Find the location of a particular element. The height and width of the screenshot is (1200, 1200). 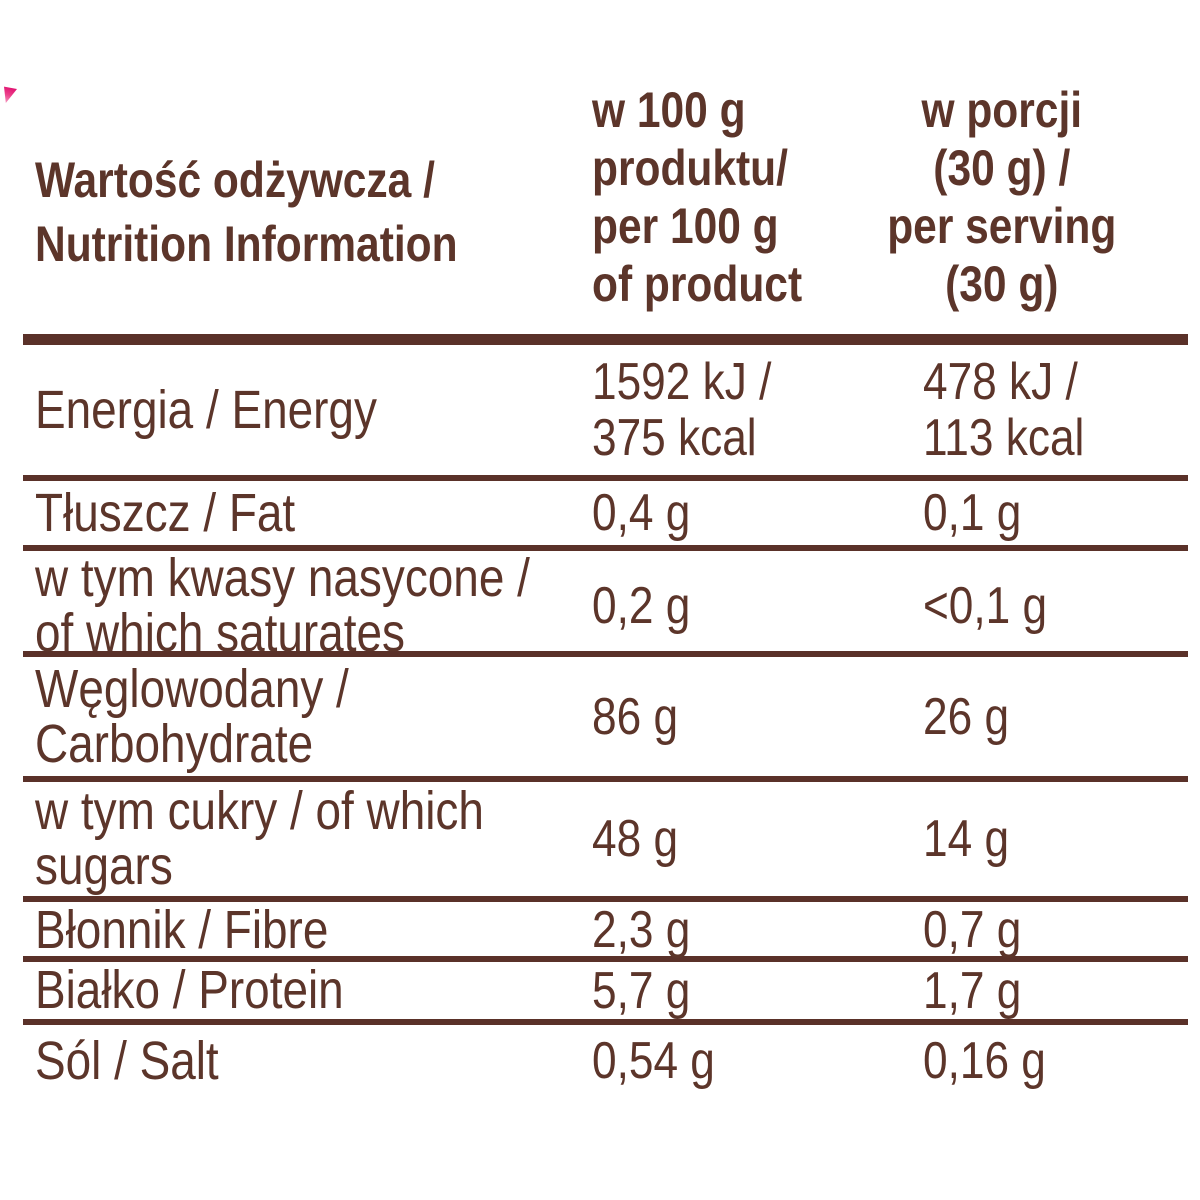

value-per-serving-text: 478 kJ / 113 kcal is located at coordinates (1004, 410).